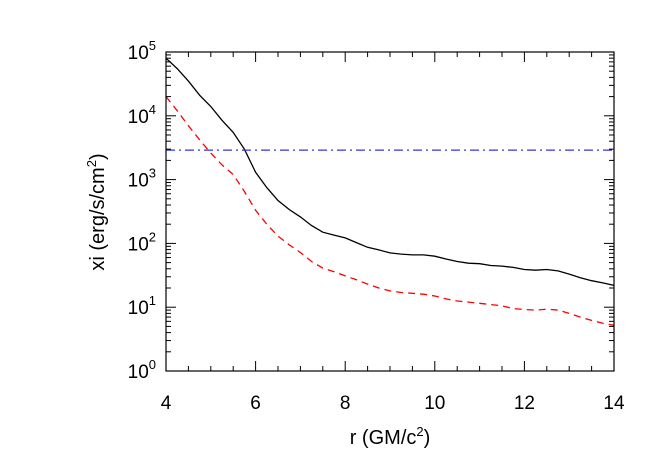 The height and width of the screenshot is (475, 664). What do you see at coordinates (142, 51) in the screenshot?
I see `y-tick-label: 10⁵` at bounding box center [142, 51].